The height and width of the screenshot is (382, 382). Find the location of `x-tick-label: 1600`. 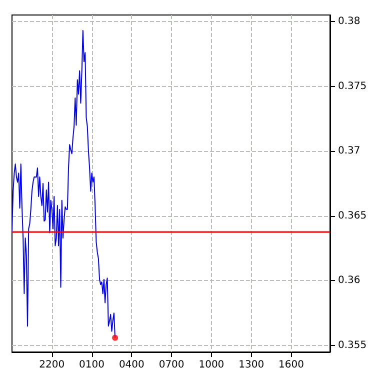

x-tick-label: 1600 is located at coordinates (291, 365).